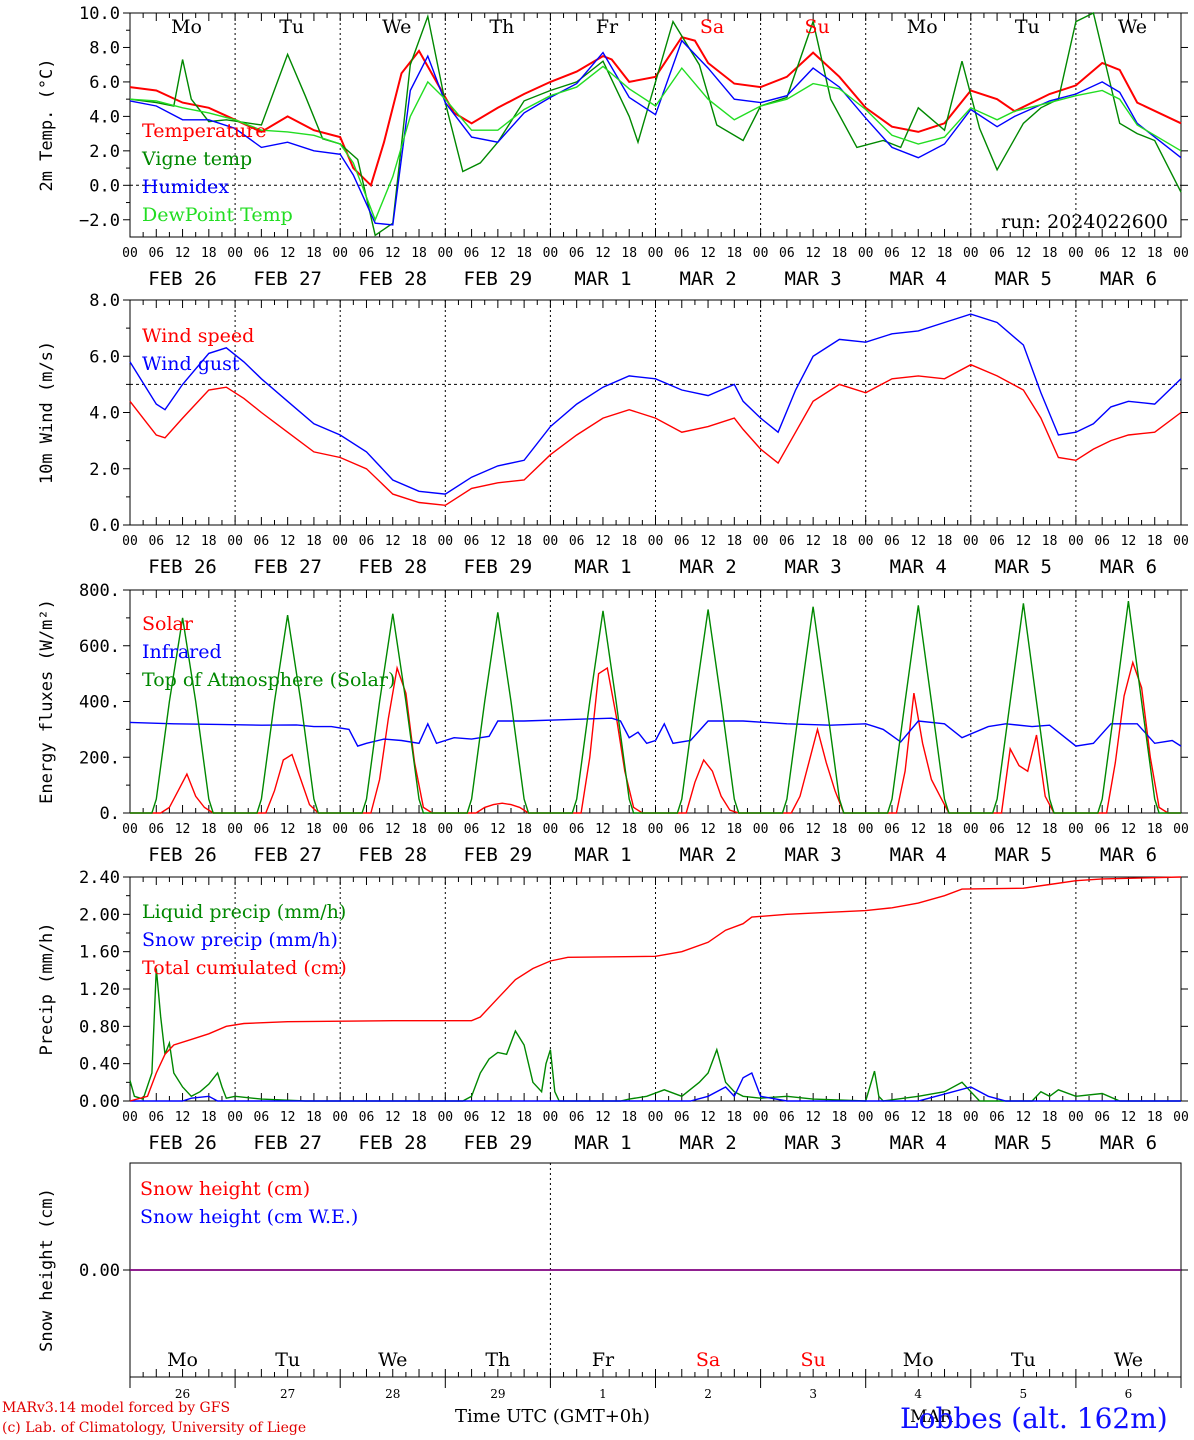  What do you see at coordinates (392, 567) in the screenshot?
I see `date-label: FEB 28` at bounding box center [392, 567].